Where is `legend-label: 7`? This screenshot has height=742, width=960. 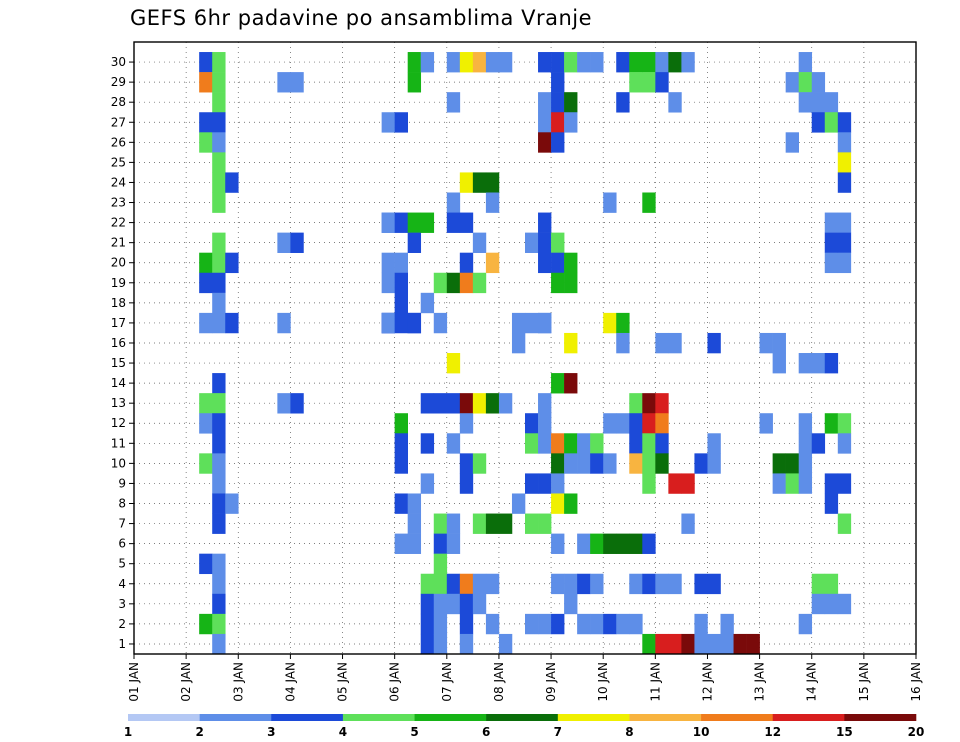
legend-label: 7 is located at coordinates (558, 732).